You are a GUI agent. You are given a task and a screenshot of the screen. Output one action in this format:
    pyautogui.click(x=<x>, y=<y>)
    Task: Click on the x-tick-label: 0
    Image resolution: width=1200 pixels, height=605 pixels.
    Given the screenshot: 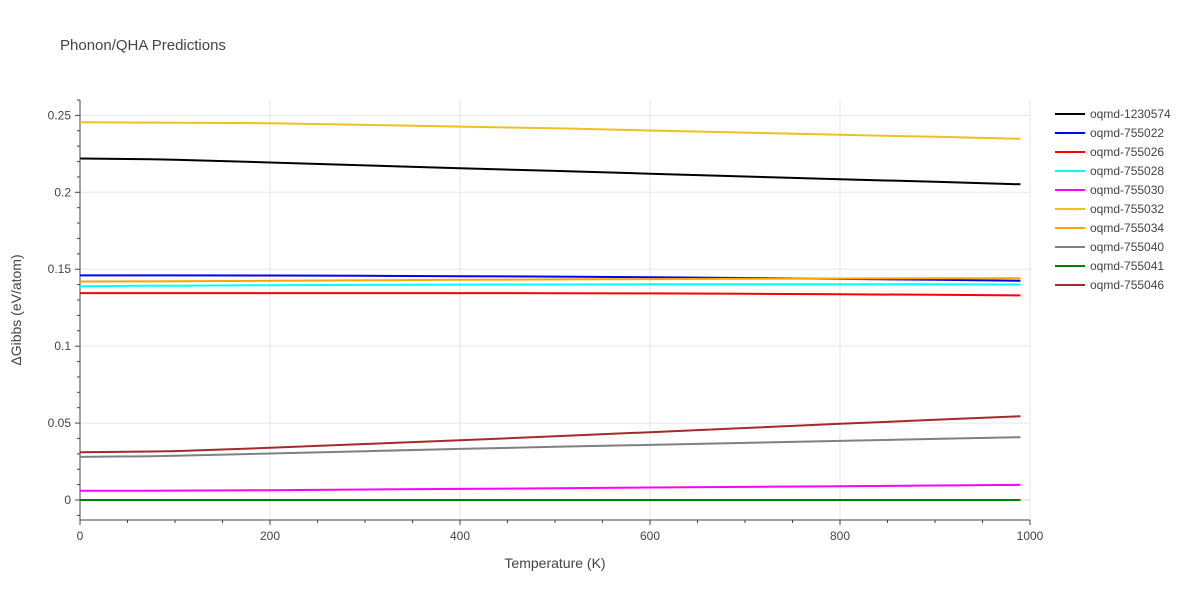 What is the action you would take?
    pyautogui.click(x=80, y=536)
    